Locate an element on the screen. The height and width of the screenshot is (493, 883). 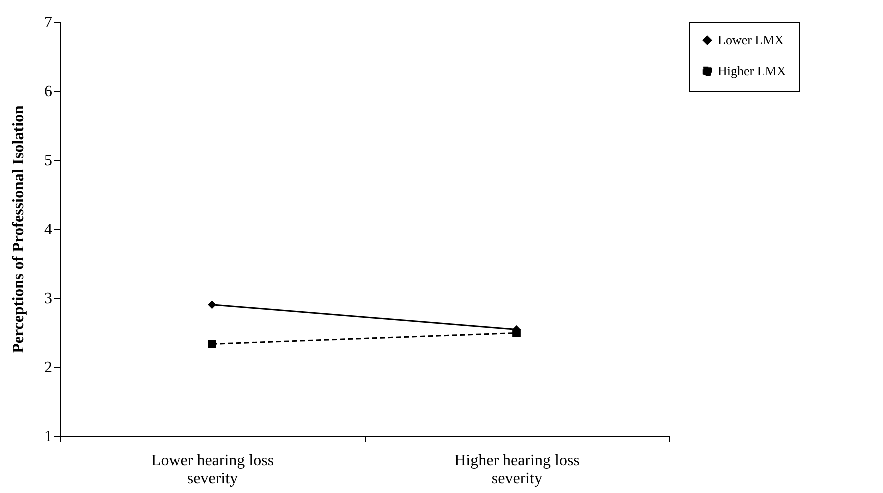
y-tick-label: 4 is located at coordinates (48, 230).